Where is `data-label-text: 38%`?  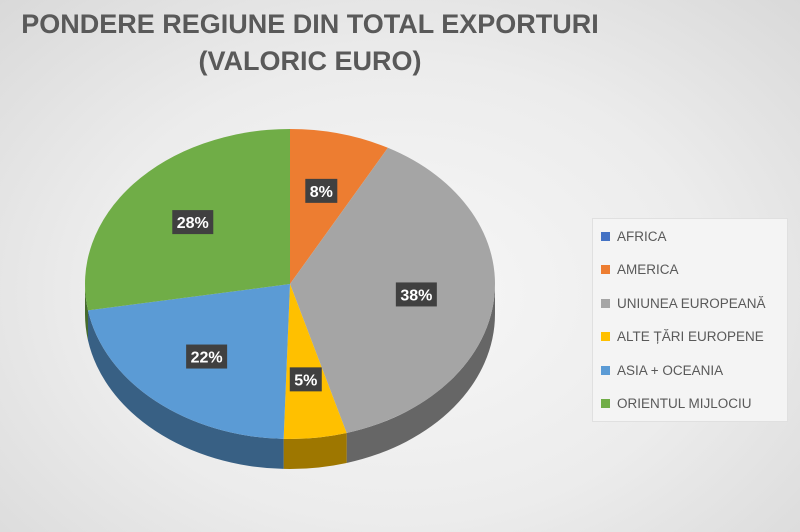 data-label-text: 38% is located at coordinates (416, 295).